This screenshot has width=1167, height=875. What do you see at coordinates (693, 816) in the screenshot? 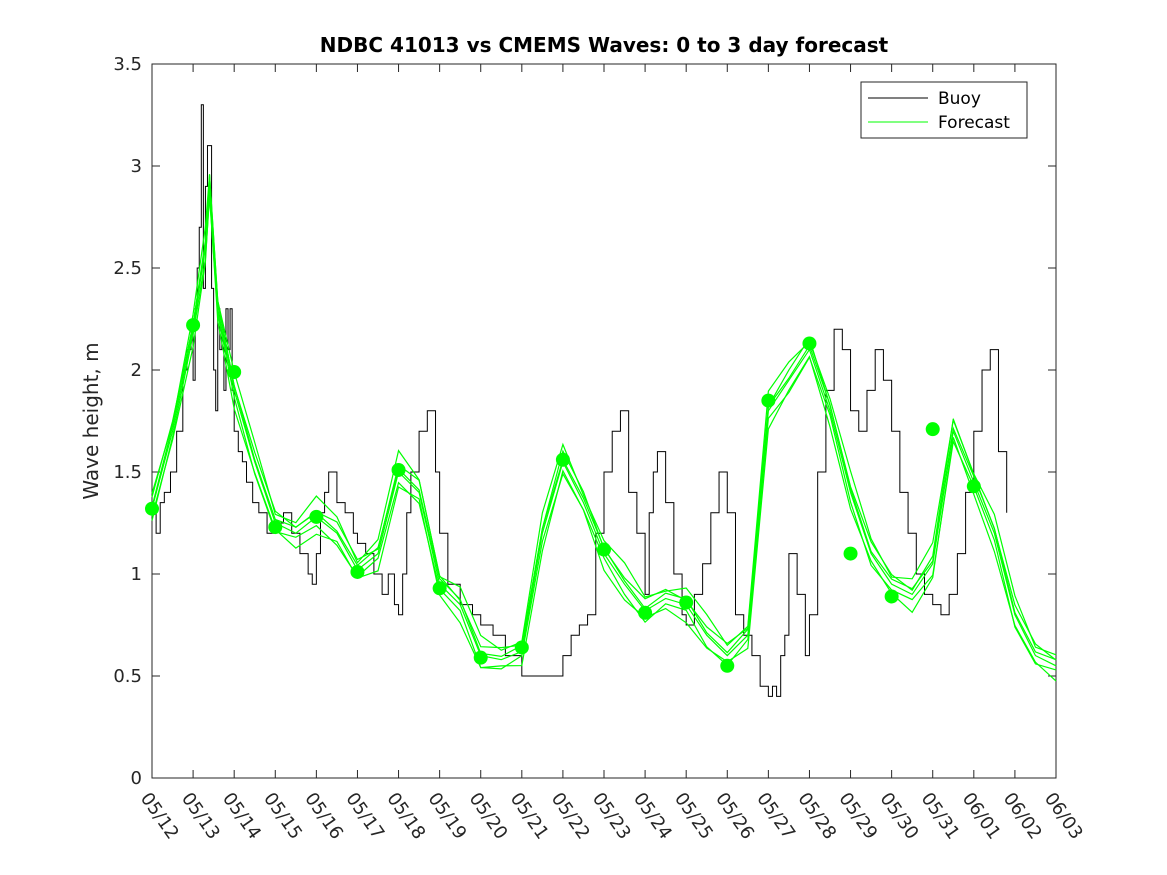
I see `x-tick-label: 05/25` at bounding box center [693, 816].